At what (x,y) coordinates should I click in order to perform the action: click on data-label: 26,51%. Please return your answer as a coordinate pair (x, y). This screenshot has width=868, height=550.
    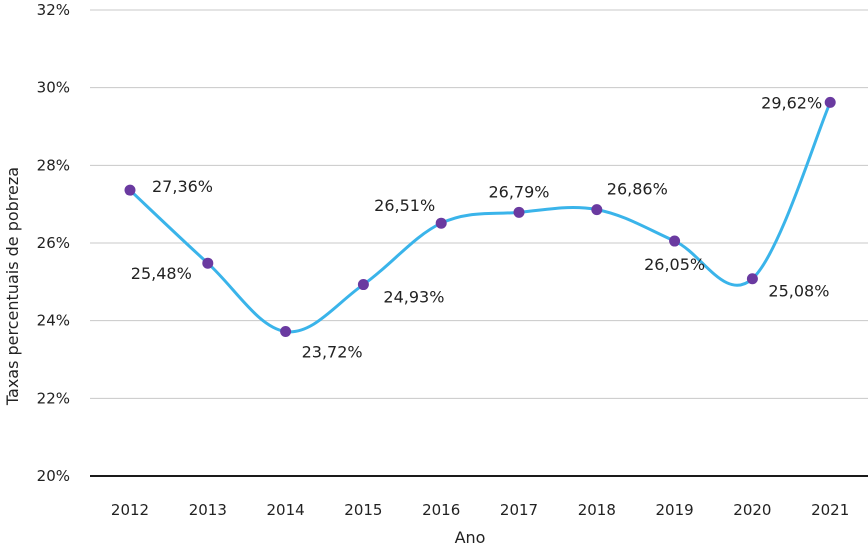
    Looking at the image, I should click on (404, 205).